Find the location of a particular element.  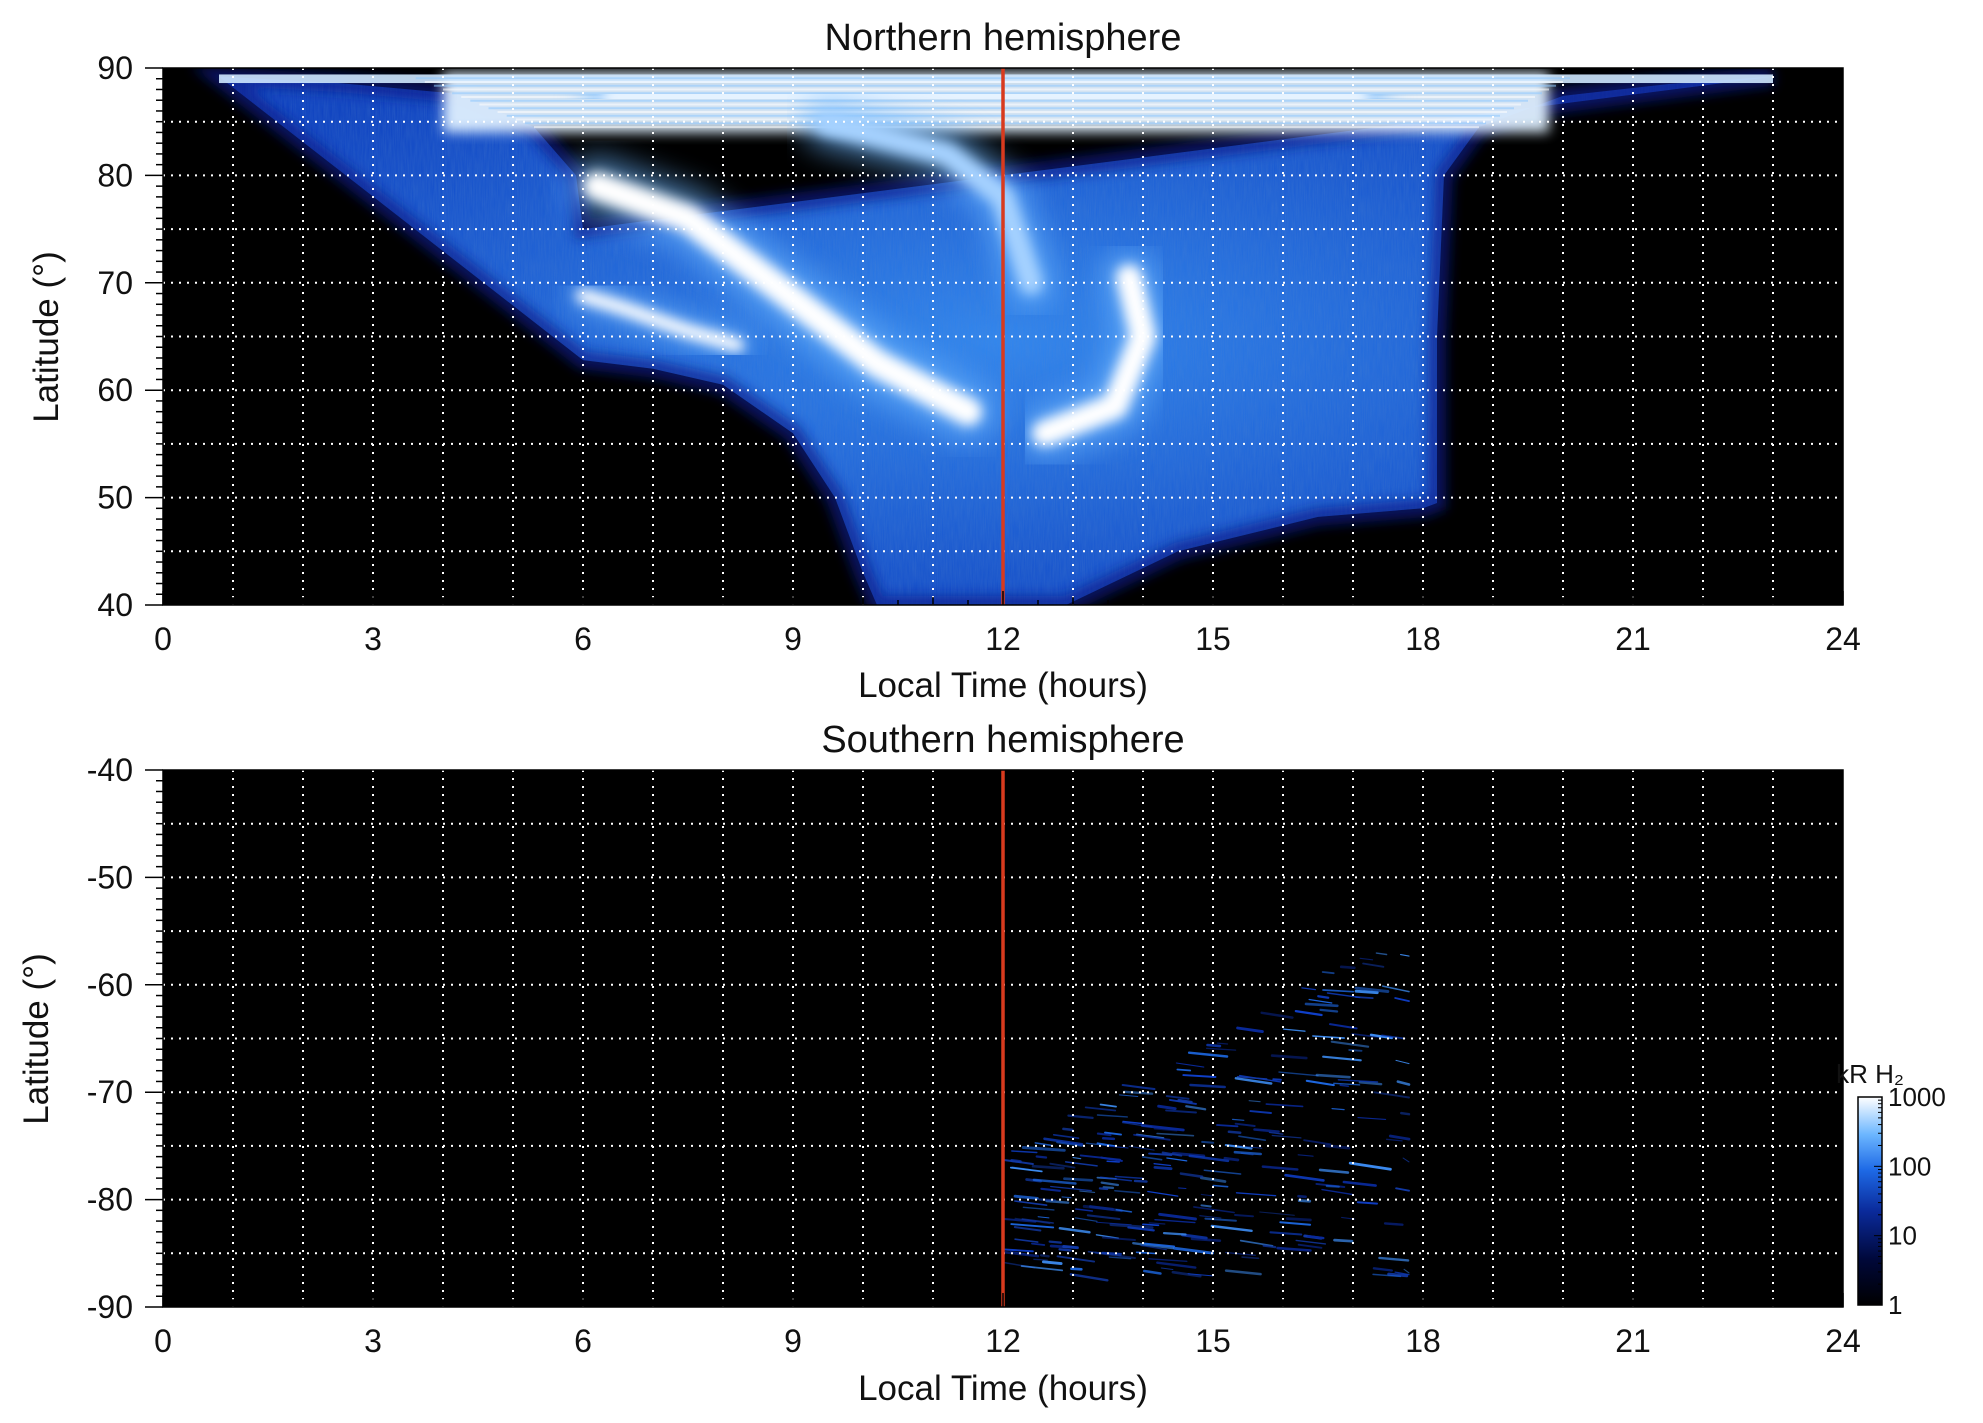

south-x-tick-label: 6 is located at coordinates (583, 1341).